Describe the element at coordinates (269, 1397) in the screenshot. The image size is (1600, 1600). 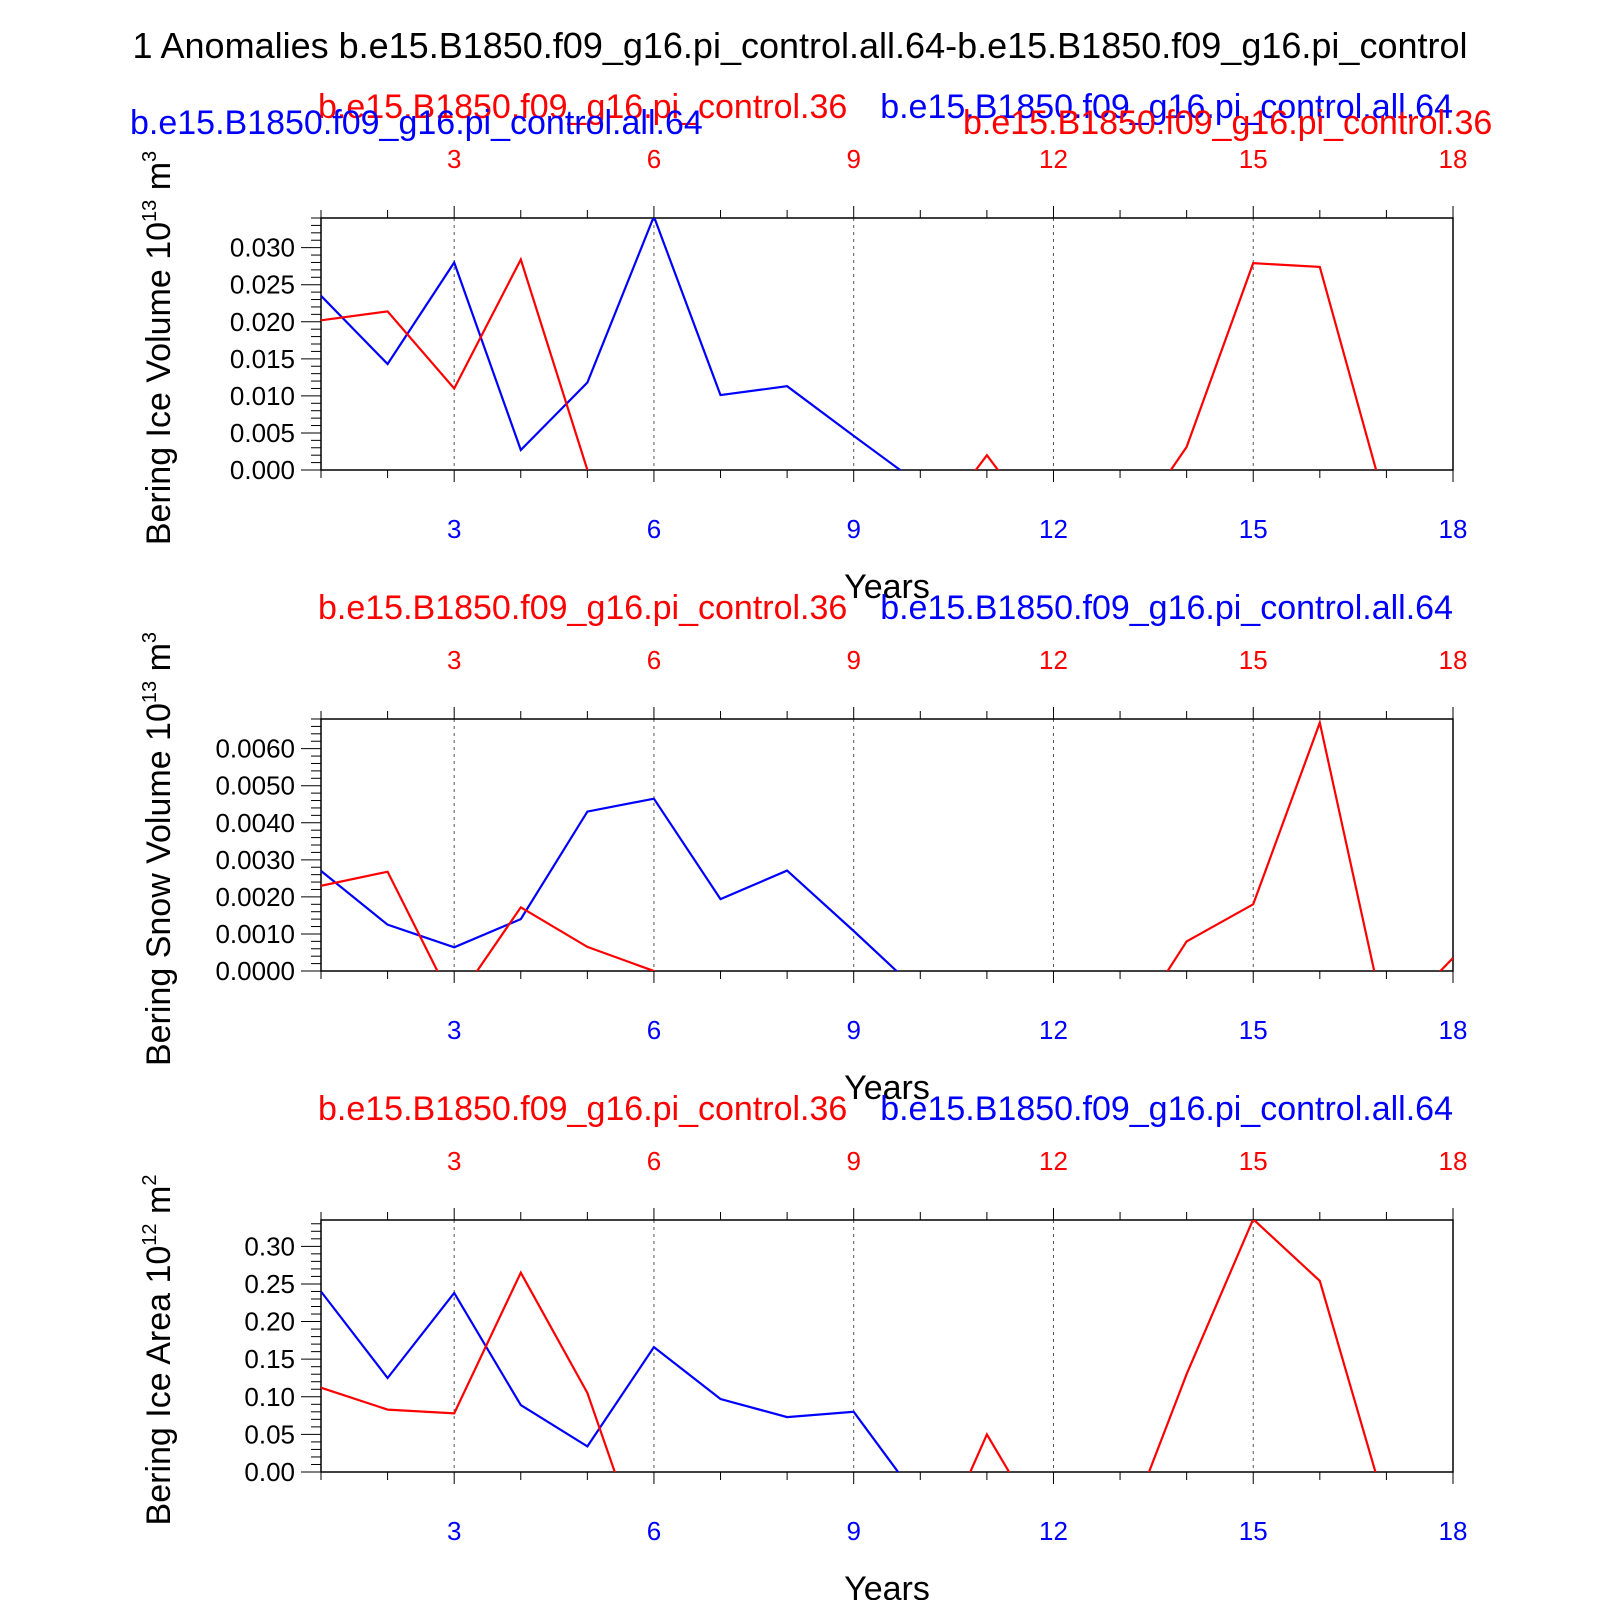
I see `y-tick-label: 0.10` at that location.